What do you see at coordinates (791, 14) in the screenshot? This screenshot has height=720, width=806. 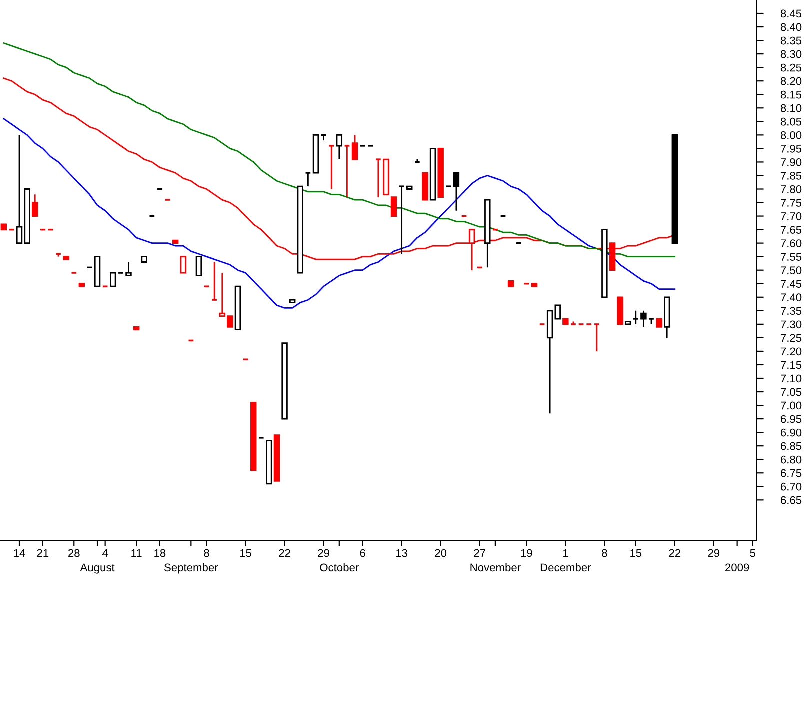 I see `y-tick-label: 8.45` at bounding box center [791, 14].